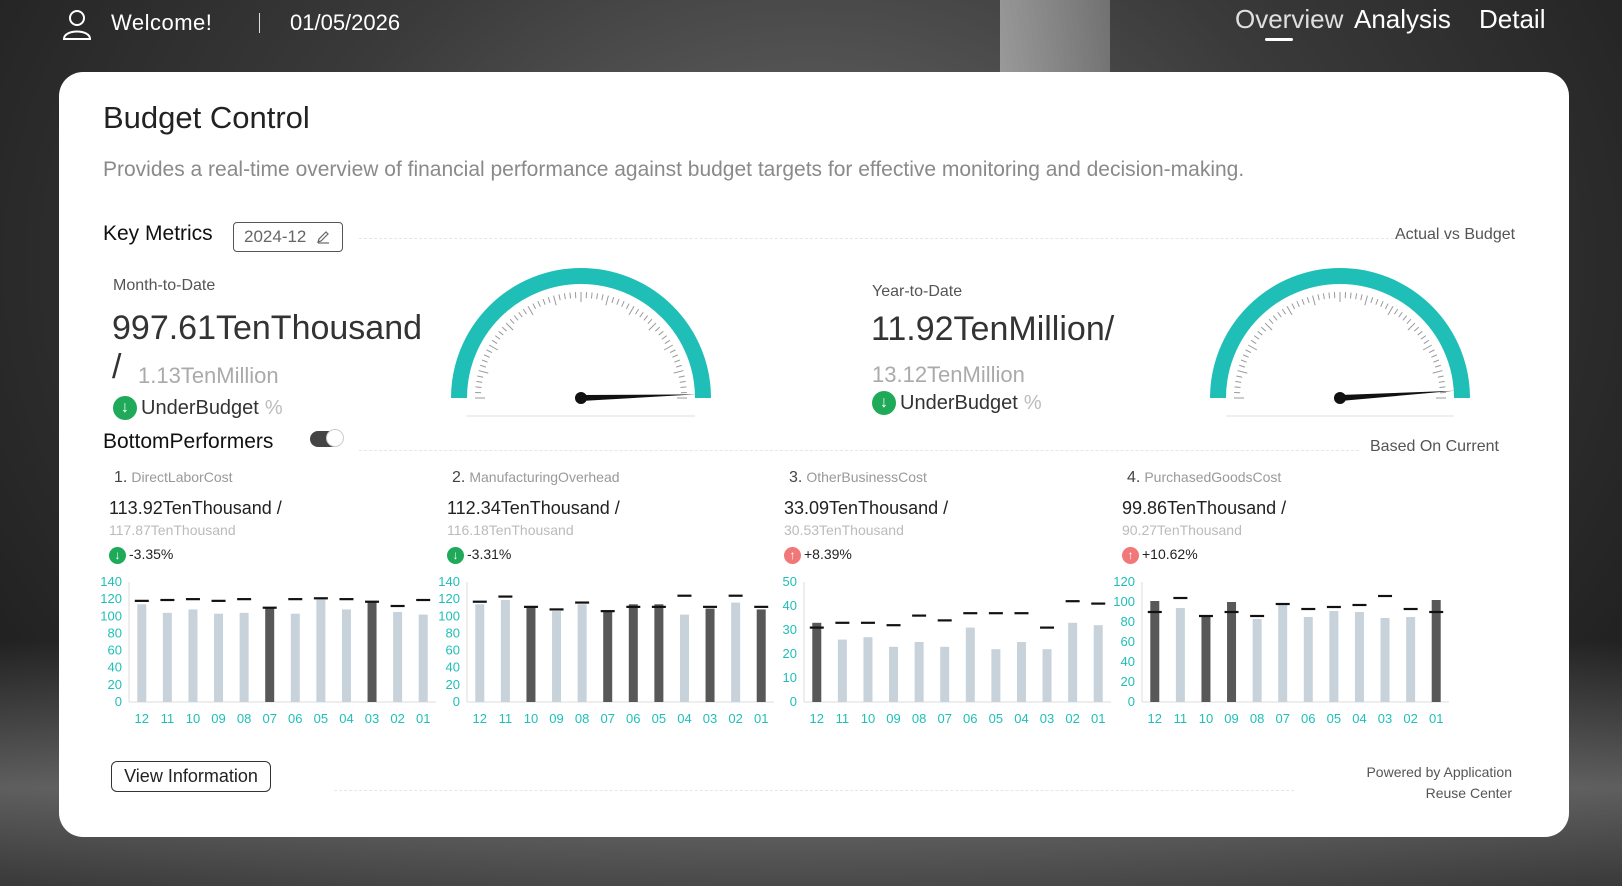 This screenshot has height=886, width=1622. I want to click on tab-analysis: Analysis, so click(1402, 19).